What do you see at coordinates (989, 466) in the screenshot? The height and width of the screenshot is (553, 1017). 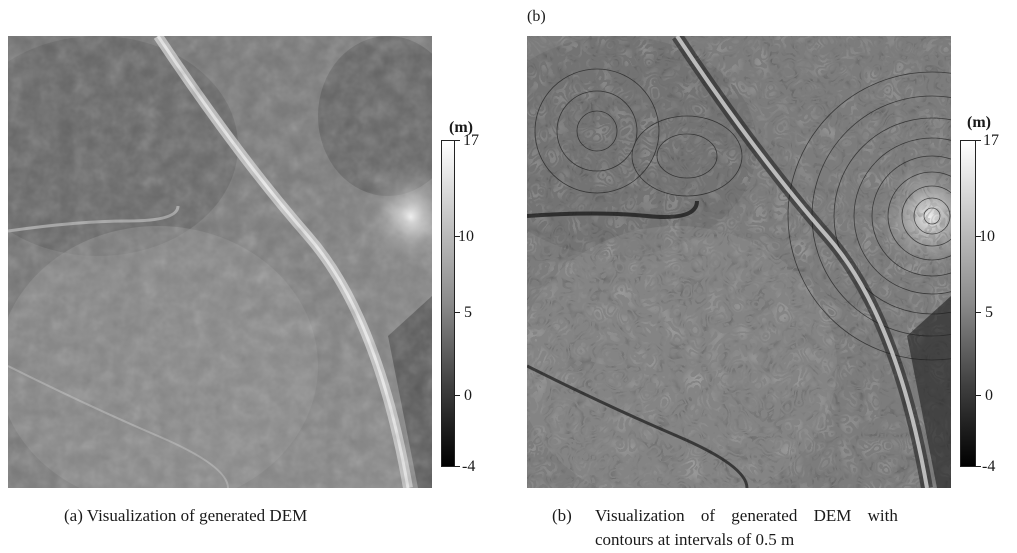 I see `colorbar-label-b-m4: -4` at bounding box center [989, 466].